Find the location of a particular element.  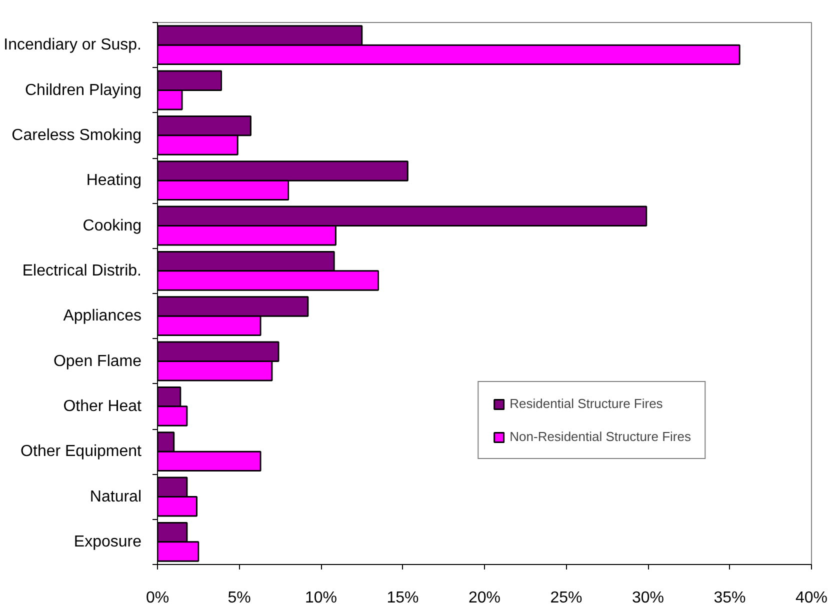

x-tick-label: 10% is located at coordinates (321, 598).